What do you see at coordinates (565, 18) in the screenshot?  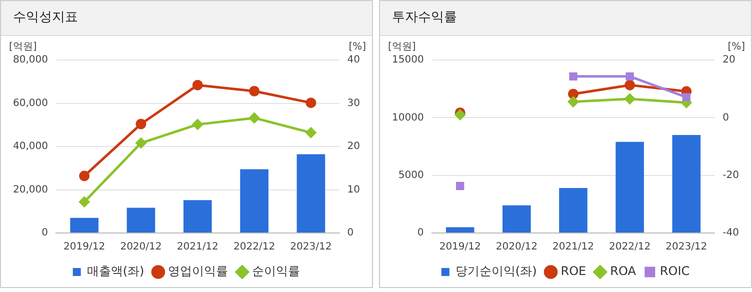 I see `chart-title: 투자수익률` at bounding box center [565, 18].